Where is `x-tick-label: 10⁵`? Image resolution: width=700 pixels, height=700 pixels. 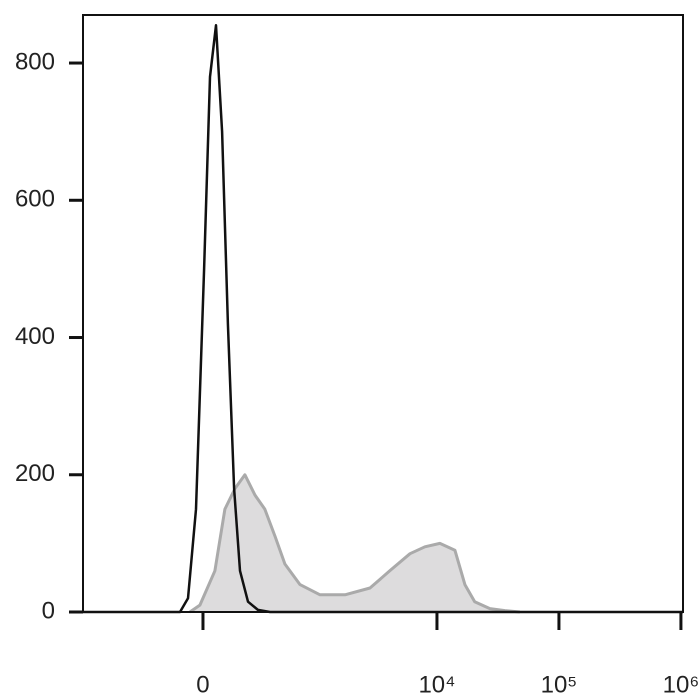
x-tick-label: 10⁵ is located at coordinates (559, 684).